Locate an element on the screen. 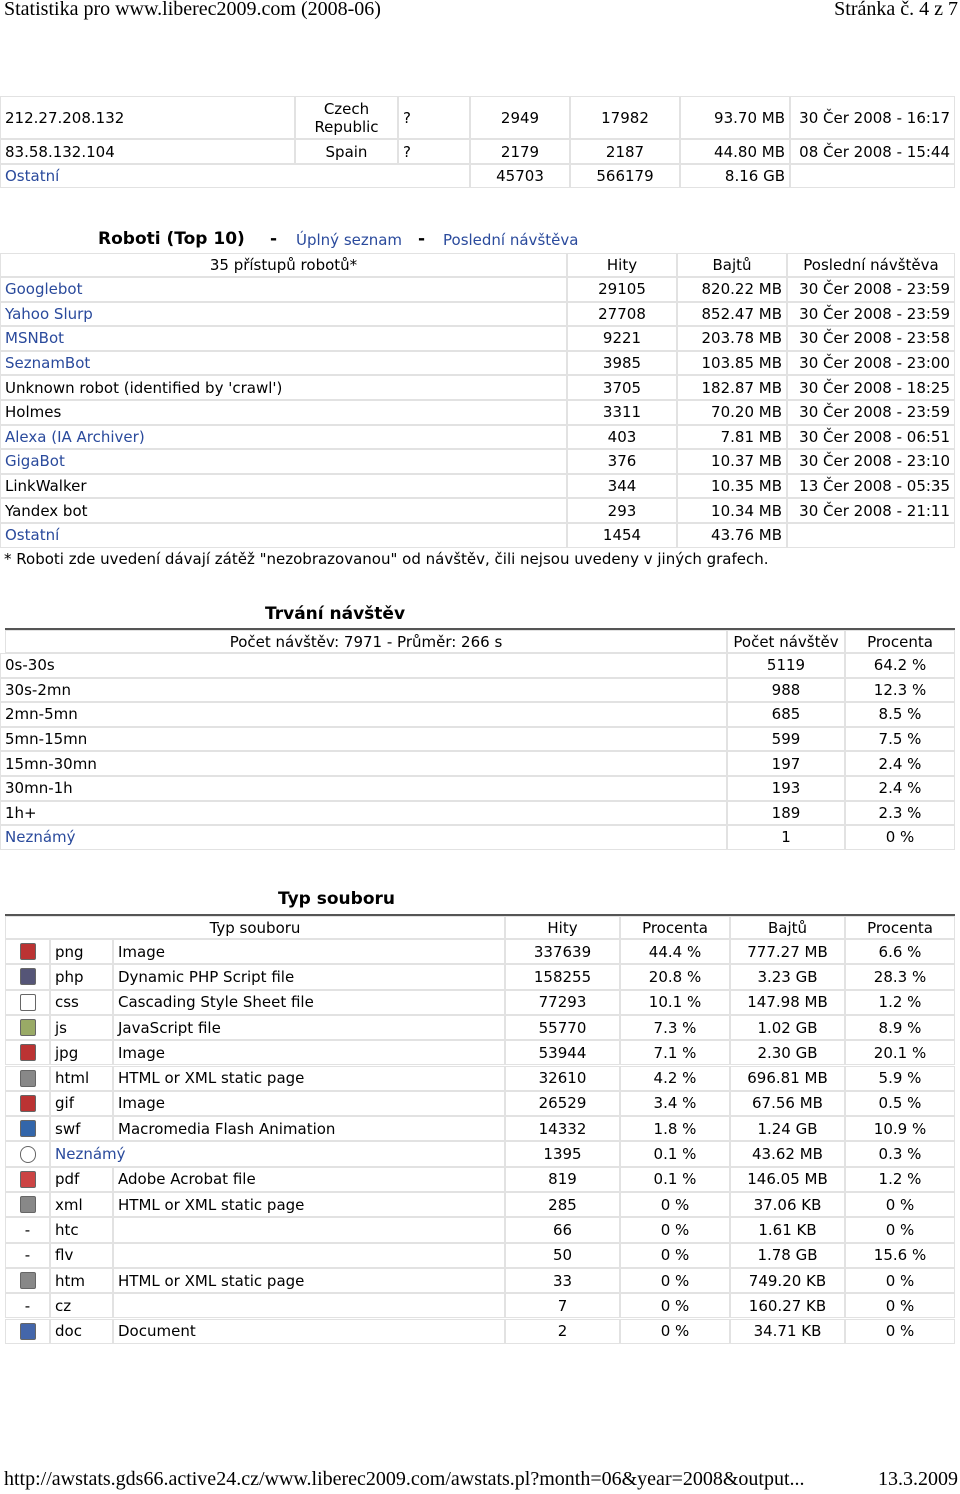 The width and height of the screenshot is (960, 1494). cell: 158255 is located at coordinates (562, 977).